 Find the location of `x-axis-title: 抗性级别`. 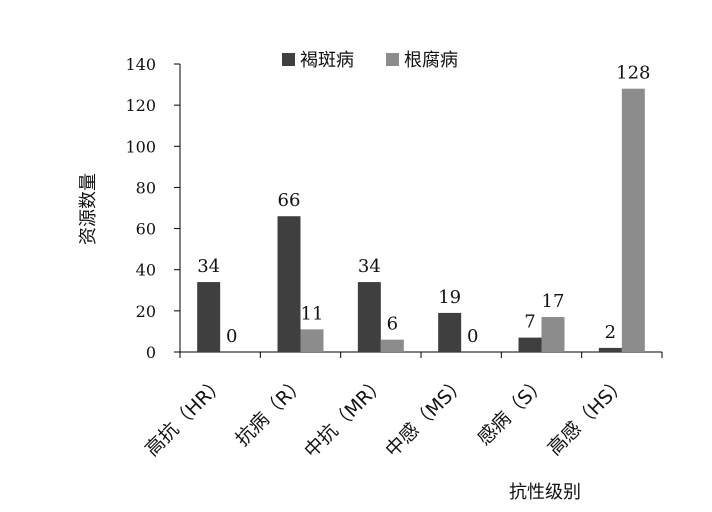

x-axis-title: 抗性级别 is located at coordinates (545, 492).